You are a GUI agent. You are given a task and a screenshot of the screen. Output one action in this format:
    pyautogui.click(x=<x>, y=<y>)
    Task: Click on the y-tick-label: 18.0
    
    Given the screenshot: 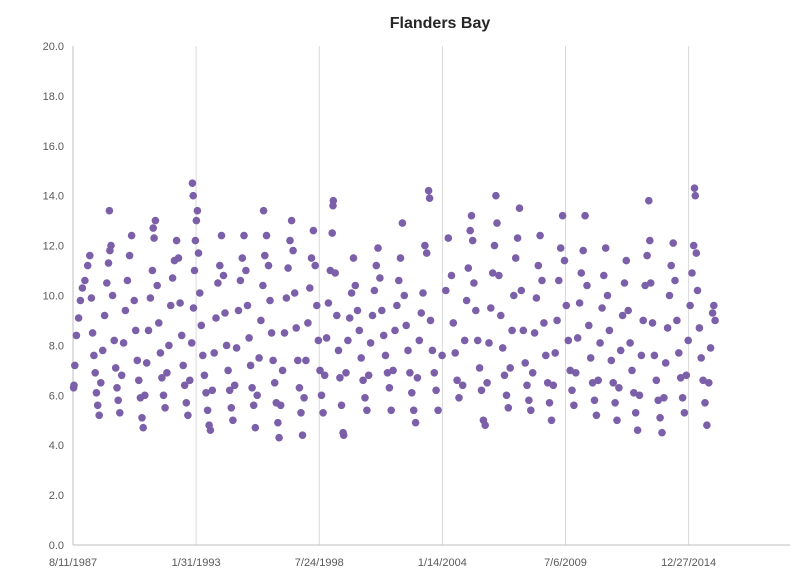 What is the action you would take?
    pyautogui.click(x=53, y=97)
    